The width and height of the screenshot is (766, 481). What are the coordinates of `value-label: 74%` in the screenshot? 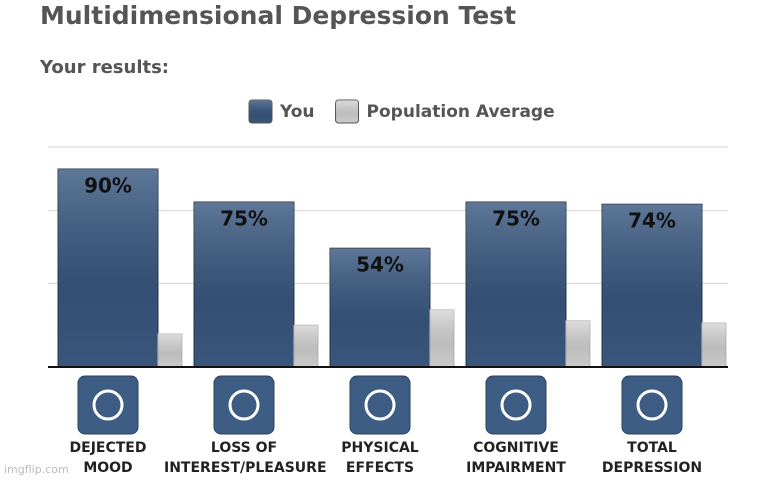 It's located at (652, 221).